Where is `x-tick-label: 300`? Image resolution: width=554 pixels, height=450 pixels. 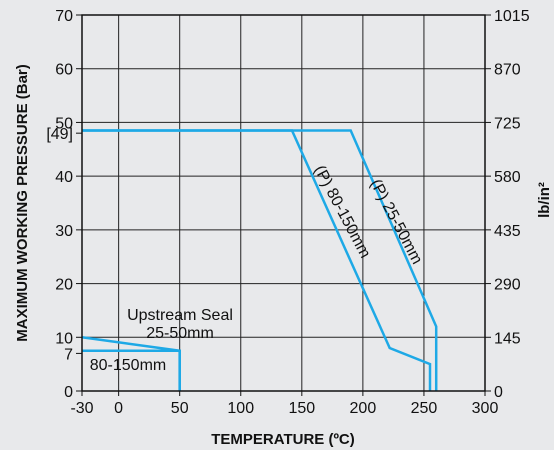
x-tick-label: 300 is located at coordinates (485, 408).